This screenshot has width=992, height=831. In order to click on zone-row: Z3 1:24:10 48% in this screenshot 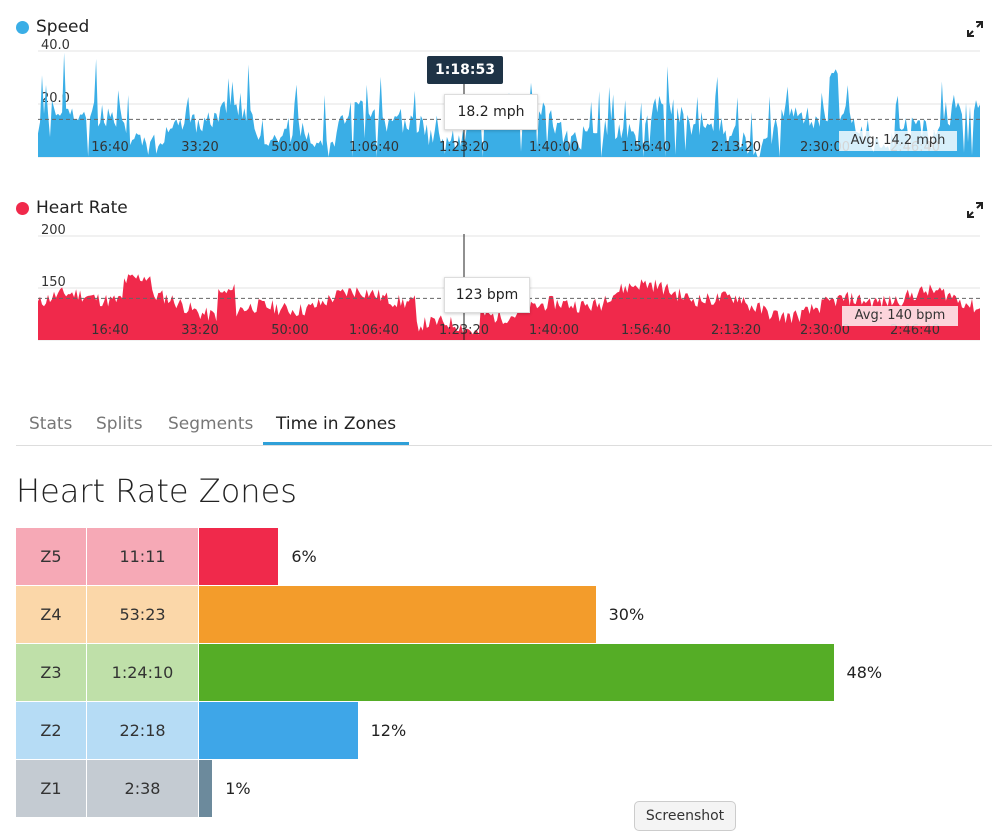, I will do `click(504, 672)`.